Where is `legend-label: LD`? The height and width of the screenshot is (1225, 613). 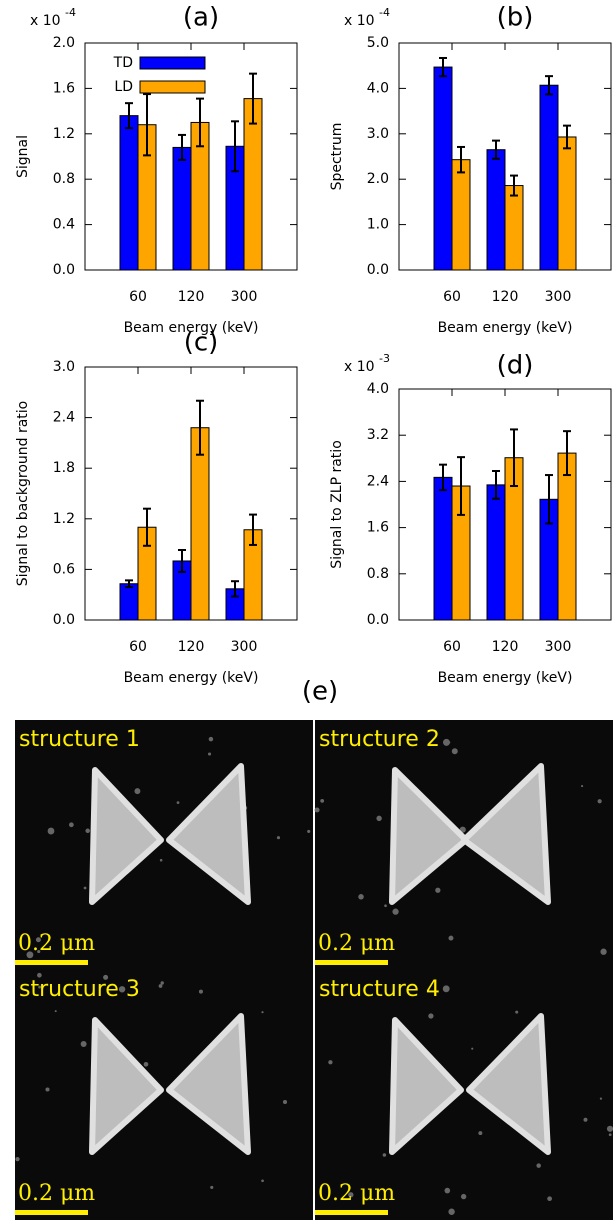
legend-label: LD is located at coordinates (123, 87).